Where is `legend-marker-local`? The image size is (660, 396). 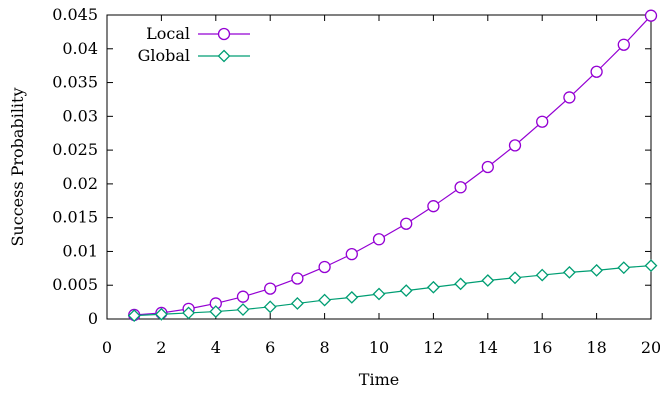 legend-marker-local is located at coordinates (224, 34).